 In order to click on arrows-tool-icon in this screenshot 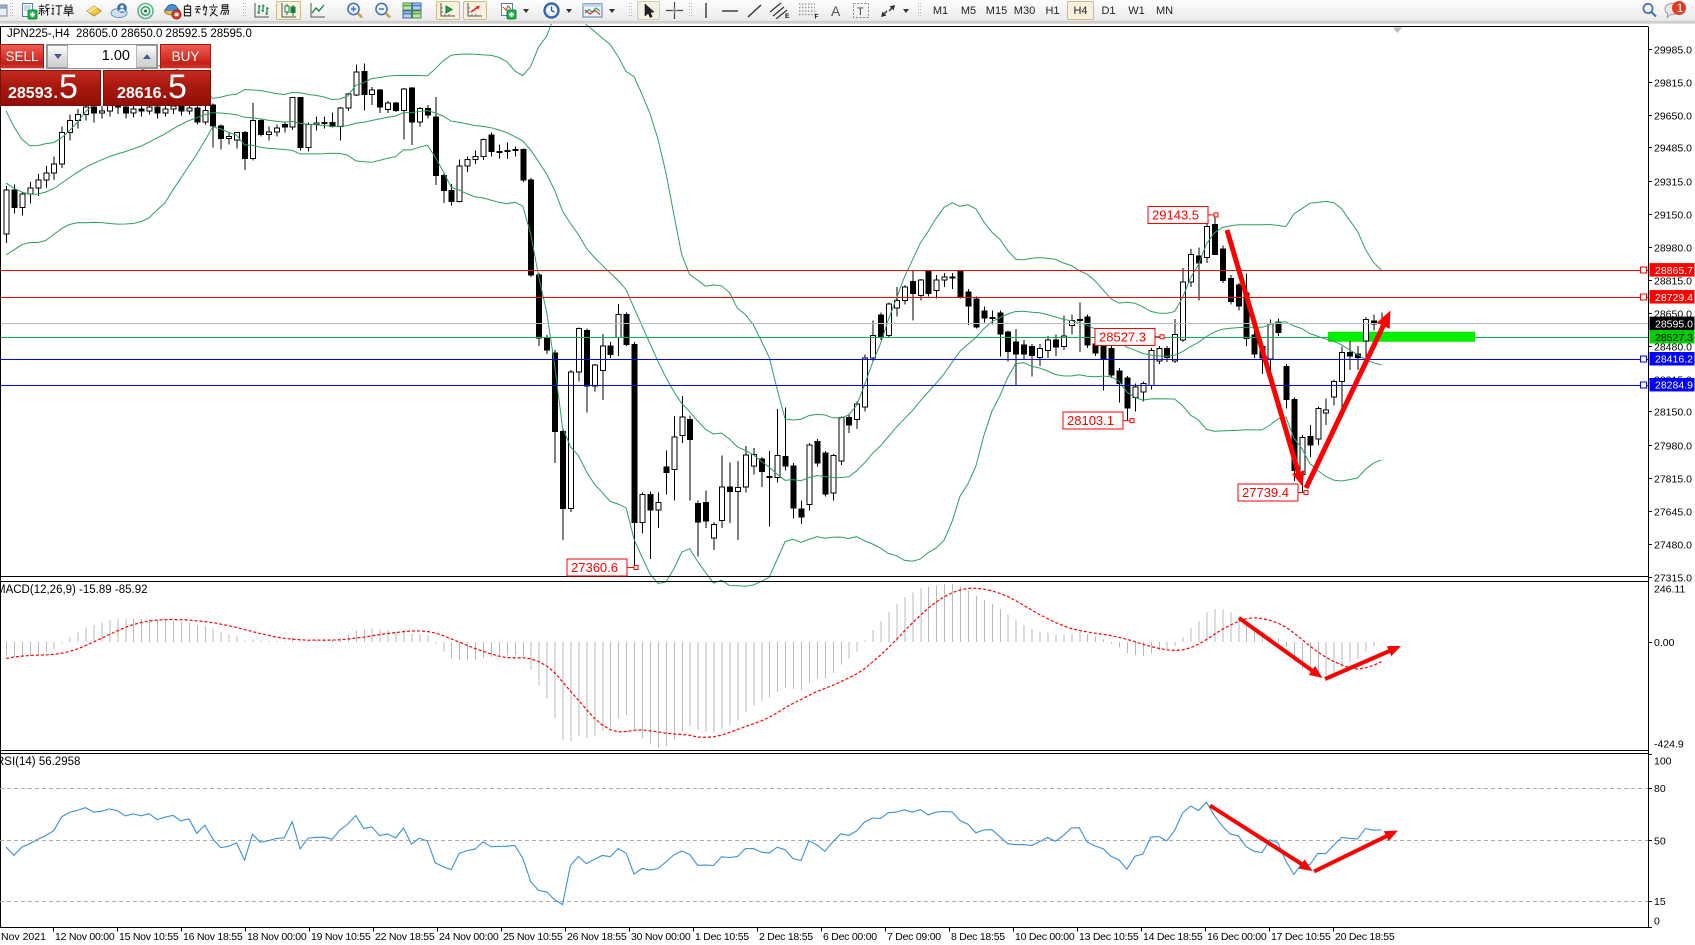, I will do `click(888, 10)`.